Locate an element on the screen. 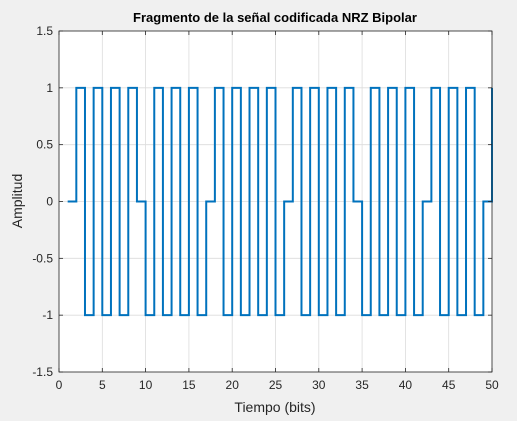 The width and height of the screenshot is (517, 421). y-tick-label: -1.5 is located at coordinates (42, 372).